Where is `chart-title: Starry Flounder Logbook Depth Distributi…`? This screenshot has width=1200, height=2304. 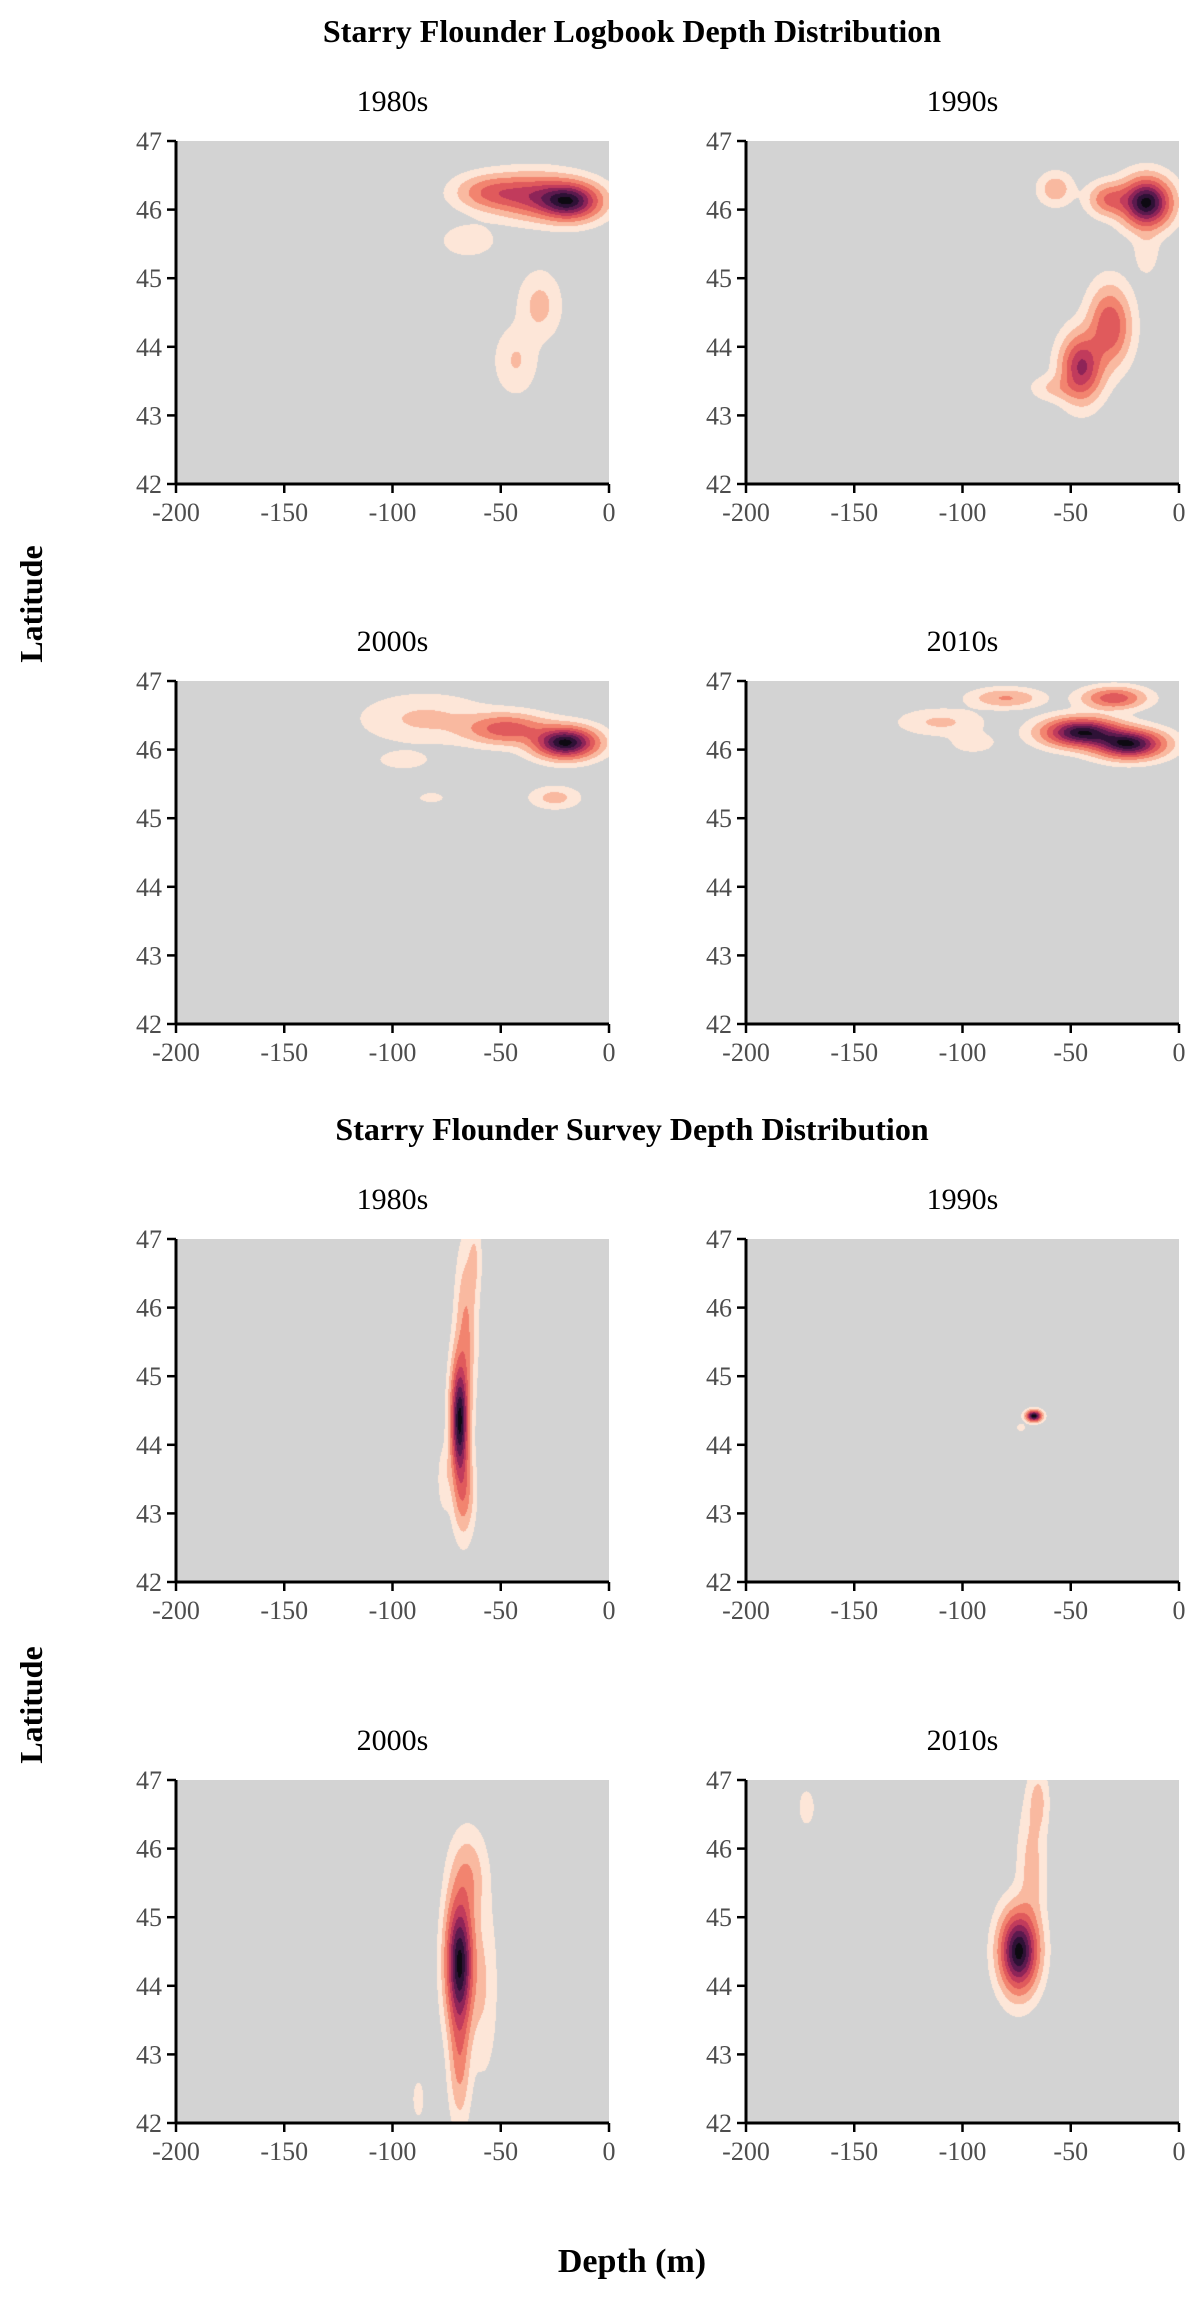
chart-title: Starry Flounder Logbook Depth Distributi… is located at coordinates (632, 31).